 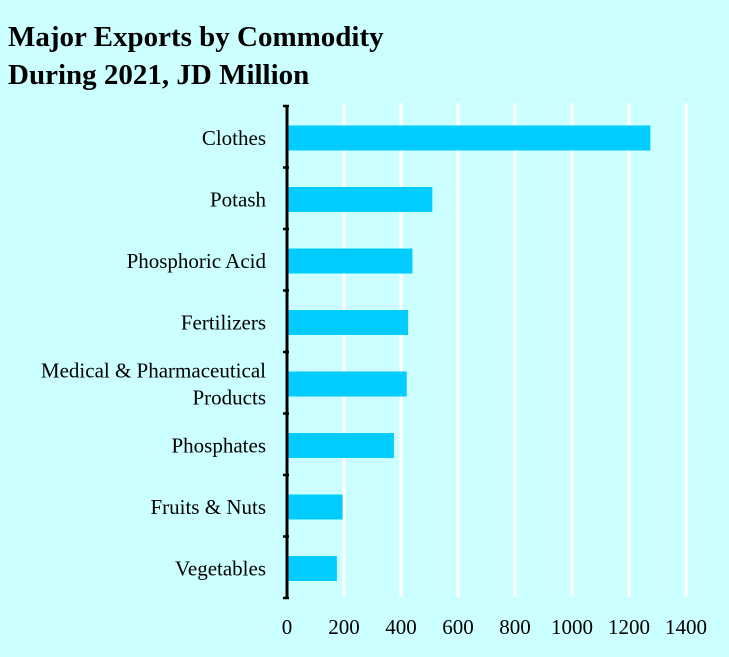 What do you see at coordinates (287, 627) in the screenshot?
I see `x-tick-label: 0` at bounding box center [287, 627].